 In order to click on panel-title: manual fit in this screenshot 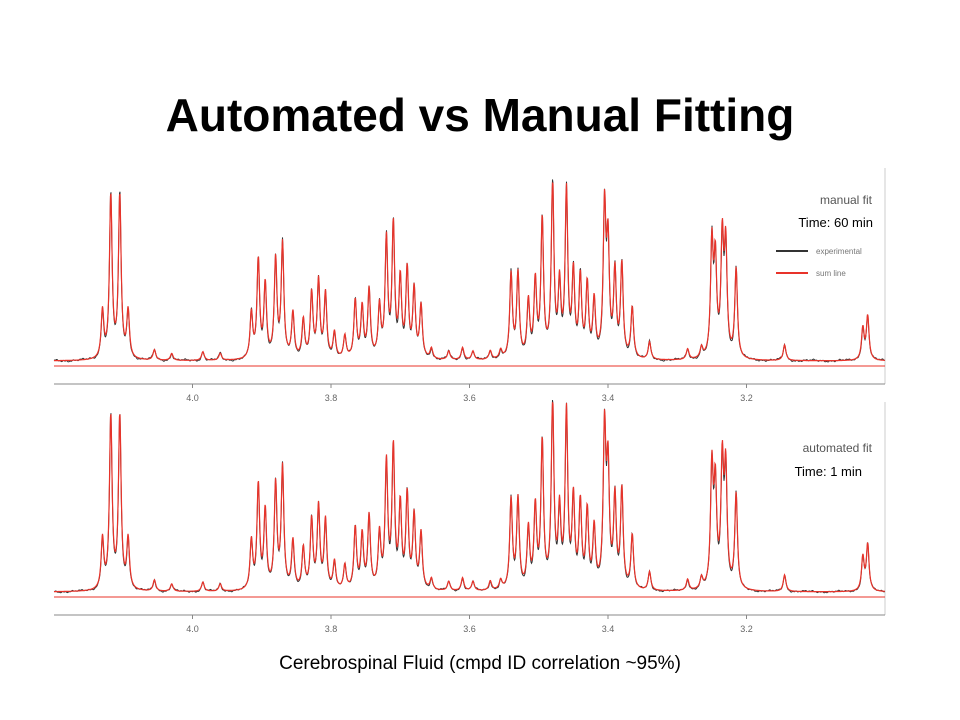, I will do `click(846, 200)`.